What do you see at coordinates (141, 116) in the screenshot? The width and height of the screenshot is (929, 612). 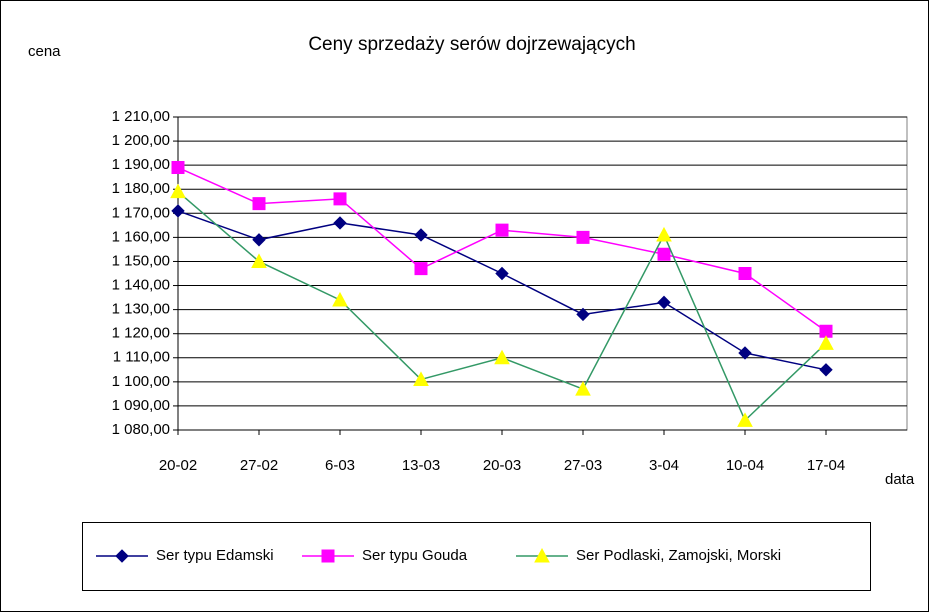 I see `y-tick-label: 1 210,00` at bounding box center [141, 116].